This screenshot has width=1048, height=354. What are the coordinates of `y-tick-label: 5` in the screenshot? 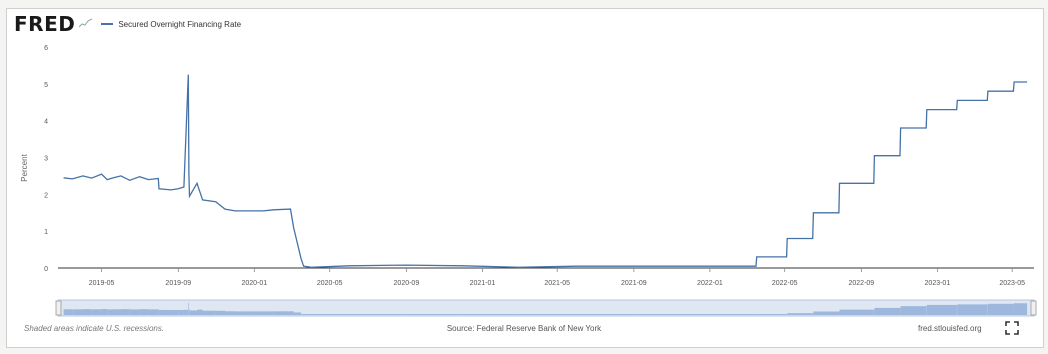 It's located at (46, 85).